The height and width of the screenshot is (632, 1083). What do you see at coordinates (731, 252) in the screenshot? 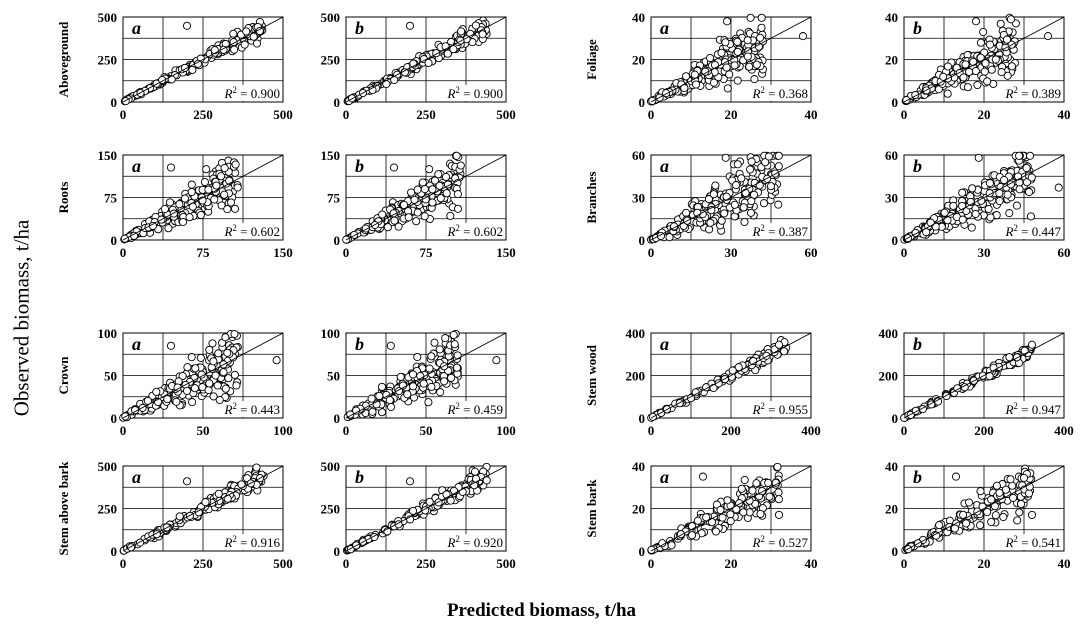
I see `x-tick-label: 30` at bounding box center [731, 252].